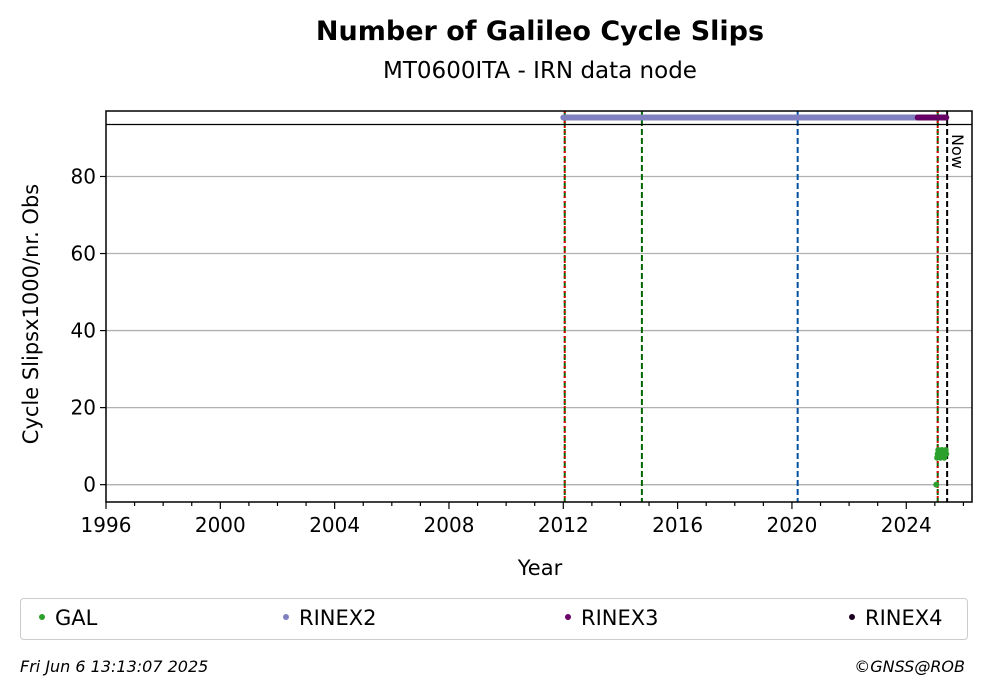 The image size is (993, 699). Describe the element at coordinates (852, 617) in the screenshot. I see `legend-marker-rinex4` at that location.